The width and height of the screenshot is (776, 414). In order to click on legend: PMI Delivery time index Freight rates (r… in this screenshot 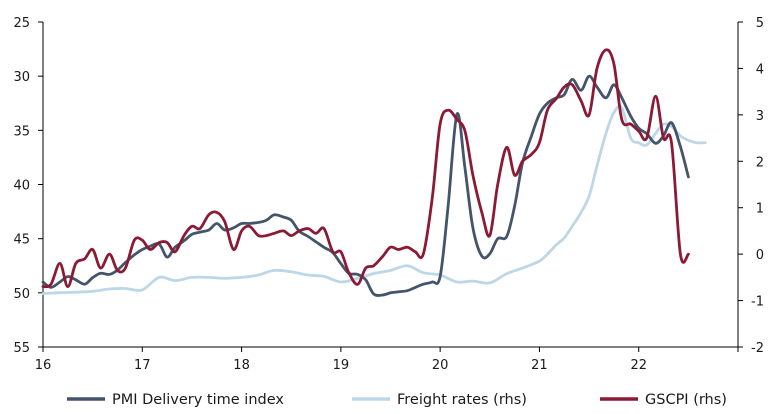, I will do `click(397, 400)`.